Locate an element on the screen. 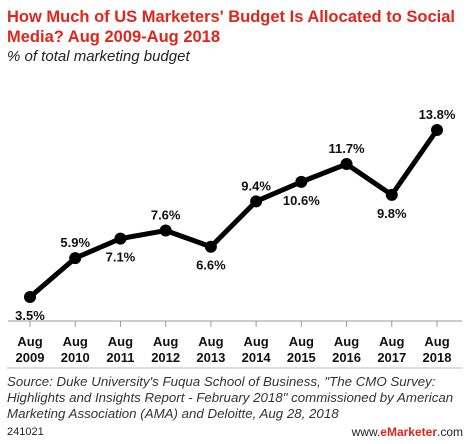 This screenshot has height=444, width=470. data-label: 3.5% is located at coordinates (30, 315).